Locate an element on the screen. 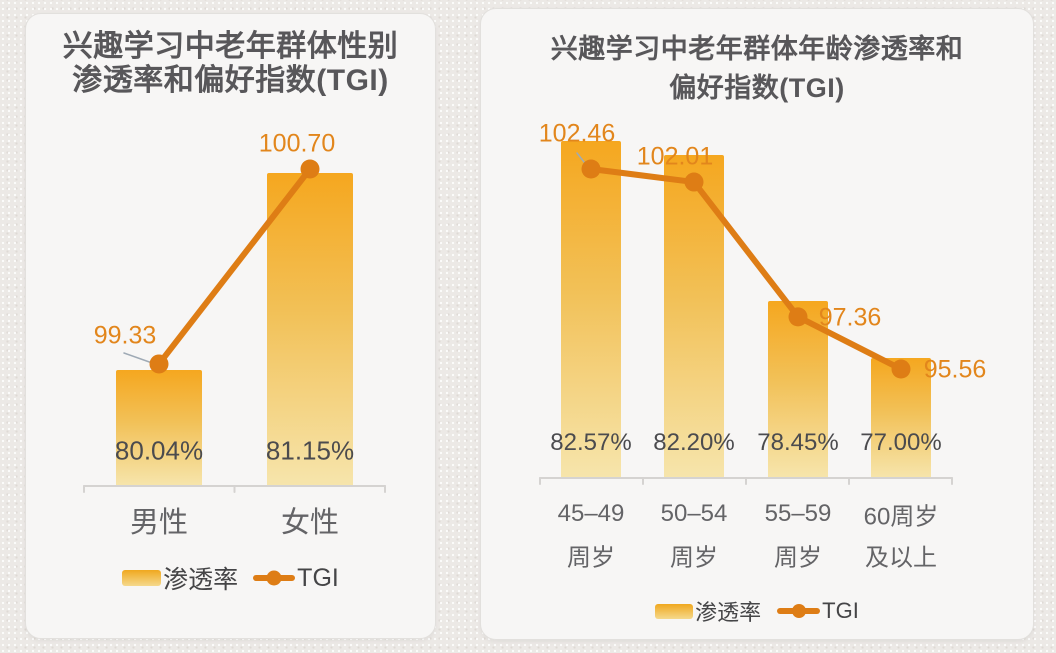 The width and height of the screenshot is (1056, 653). gender-chart-legend: 渗透率 TGI is located at coordinates (230, 578).